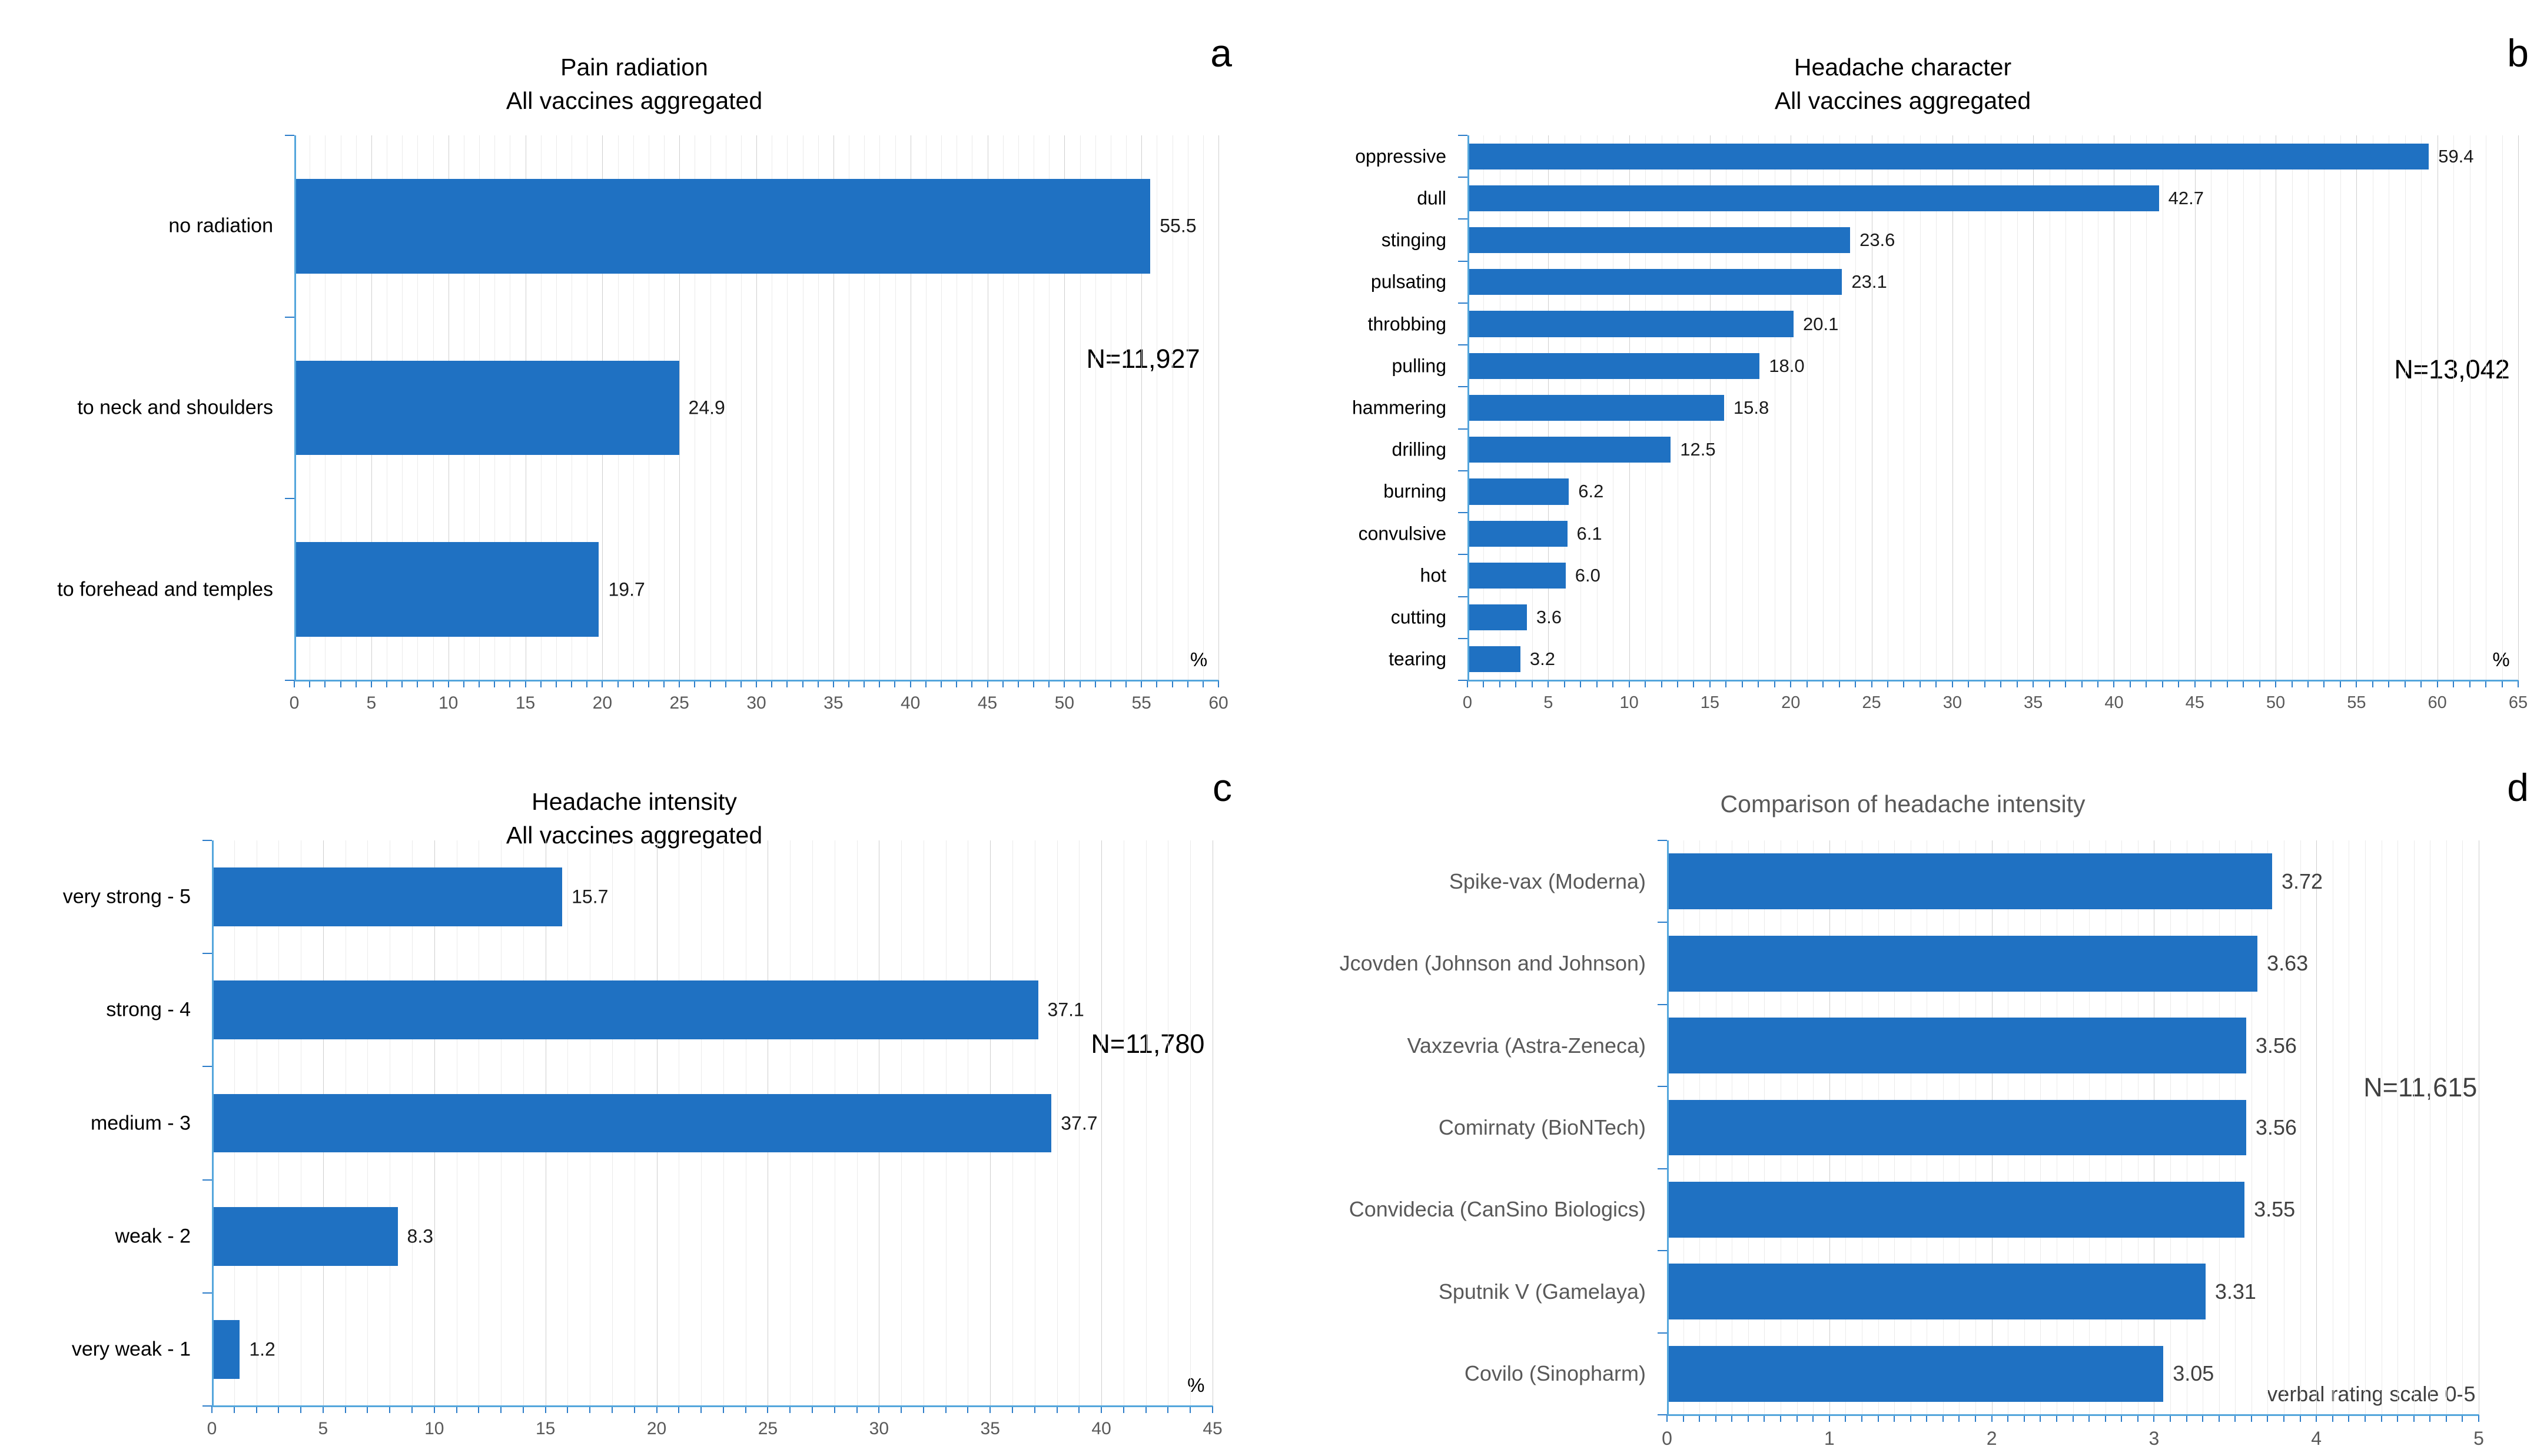 The width and height of the screenshot is (2537, 1456). Describe the element at coordinates (1555, 1373) in the screenshot. I see `category-label: Covilo (Sinopharm)` at that location.